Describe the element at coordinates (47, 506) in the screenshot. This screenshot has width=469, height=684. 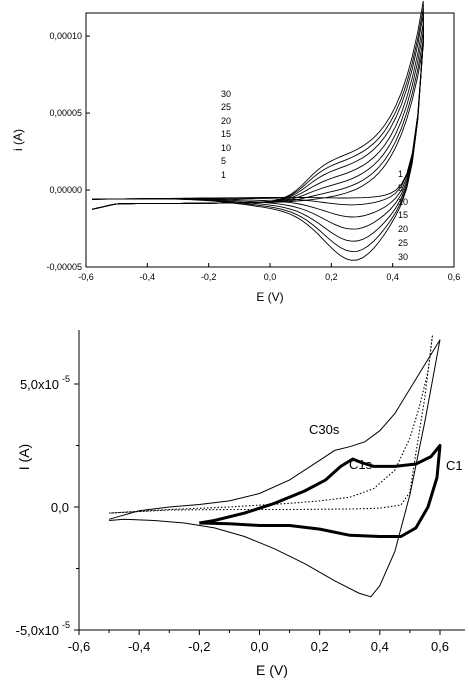
I see `y-axis-2: -5,0x10 -50,05,0x10 -5` at that location.